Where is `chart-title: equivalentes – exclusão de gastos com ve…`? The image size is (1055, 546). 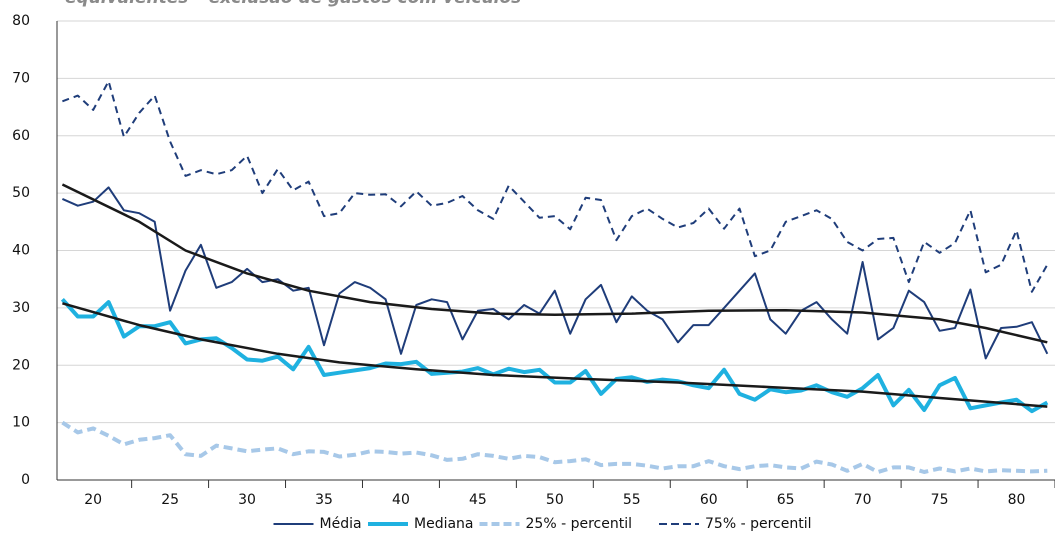
chart-title: equivalentes – exclusão de gastos com ve… is located at coordinates (293, 4).